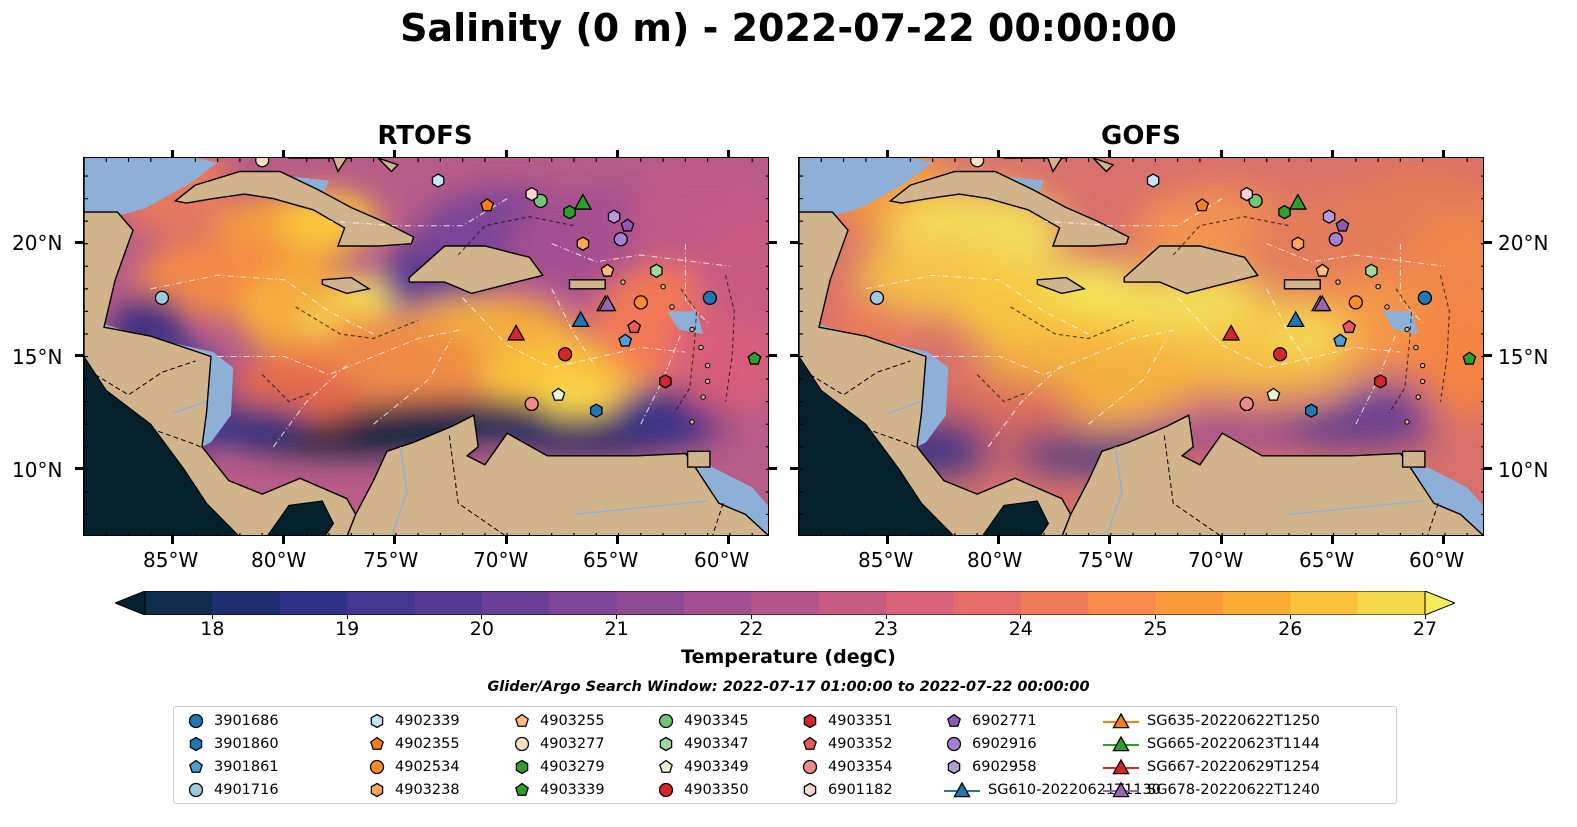 The height and width of the screenshot is (827, 1577). I want to click on legend-label: 4902534, so click(427, 767).